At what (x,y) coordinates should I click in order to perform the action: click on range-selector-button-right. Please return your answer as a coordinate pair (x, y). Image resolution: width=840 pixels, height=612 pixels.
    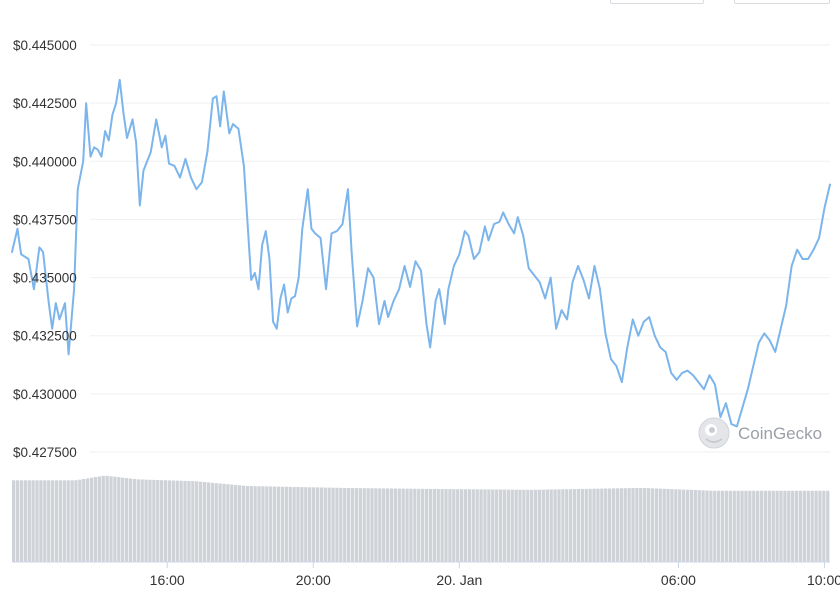
    Looking at the image, I should click on (782, 2).